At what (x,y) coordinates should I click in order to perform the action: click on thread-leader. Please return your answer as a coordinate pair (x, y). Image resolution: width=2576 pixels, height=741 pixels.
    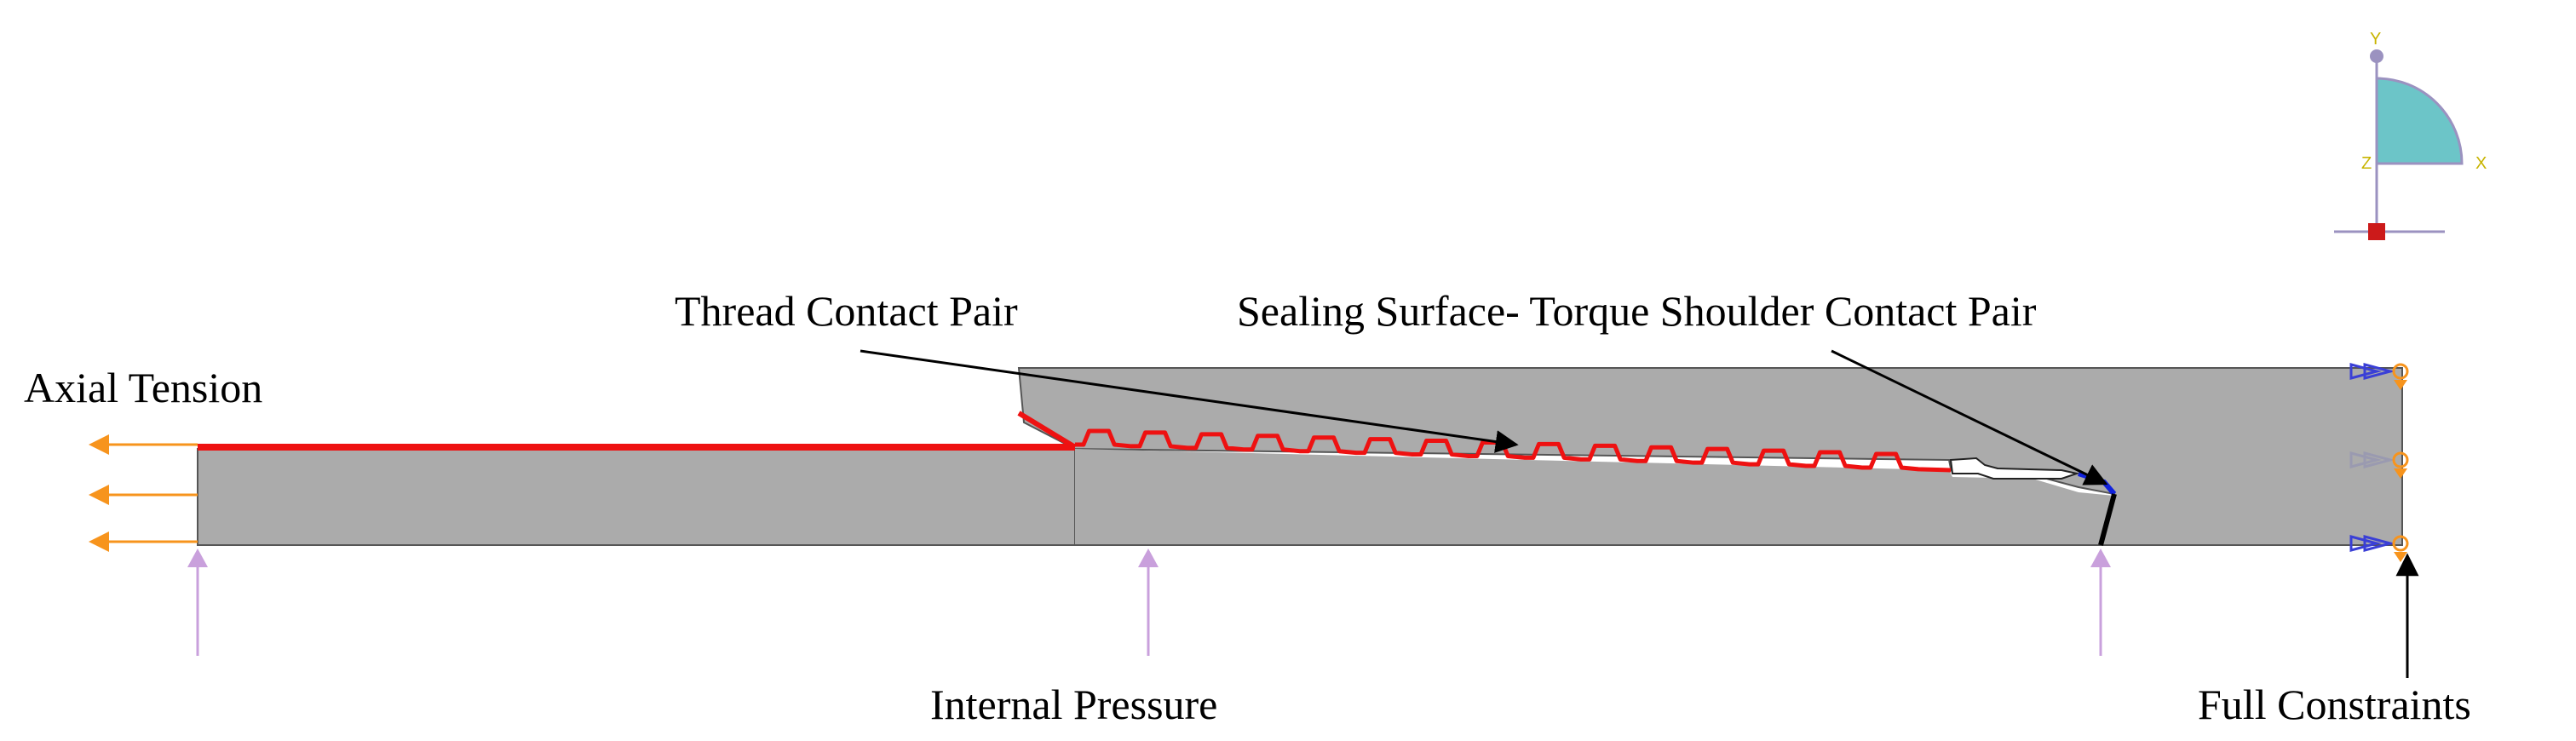
    Looking at the image, I should click on (1190, 401).